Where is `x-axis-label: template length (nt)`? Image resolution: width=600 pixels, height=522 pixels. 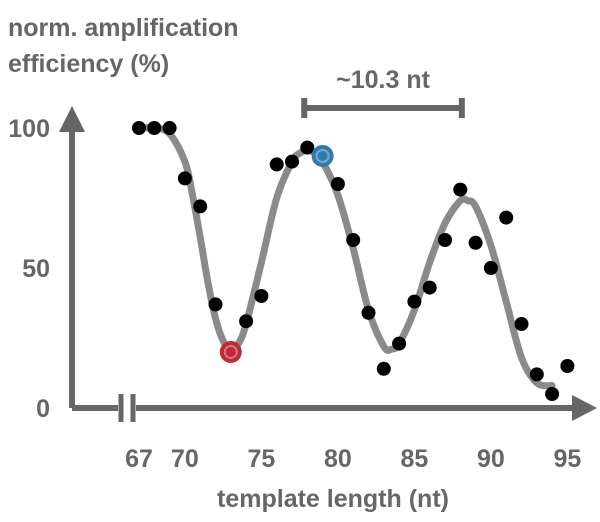 x-axis-label: template length (nt) is located at coordinates (333, 499).